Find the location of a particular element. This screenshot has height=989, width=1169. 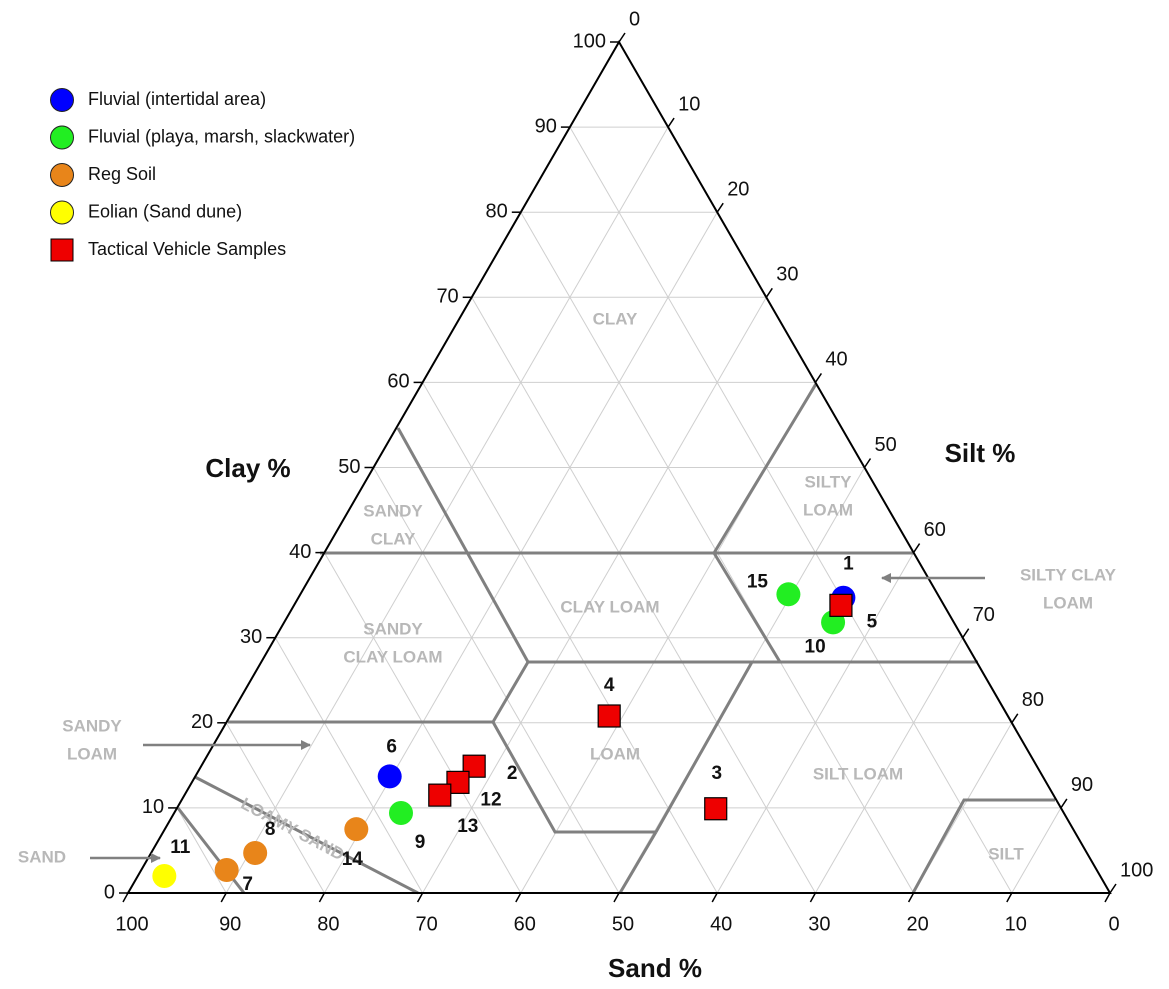

clay-tick-label: 90 is located at coordinates (546, 126).